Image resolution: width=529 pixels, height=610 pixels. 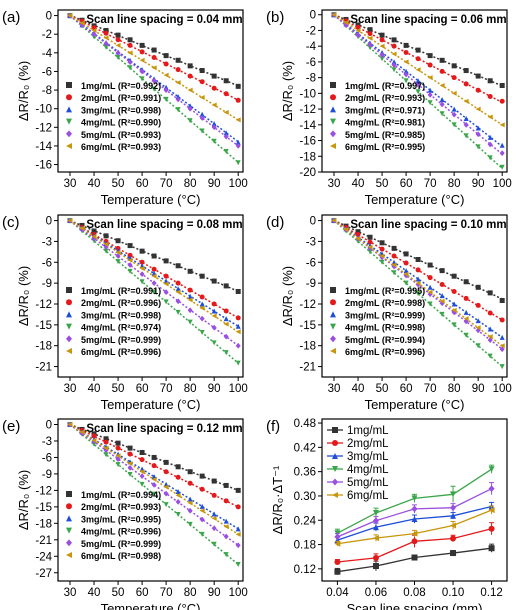 What do you see at coordinates (385, 291) in the screenshot?
I see `legend-label: 1mg/mL (R²=0.995)` at bounding box center [385, 291].